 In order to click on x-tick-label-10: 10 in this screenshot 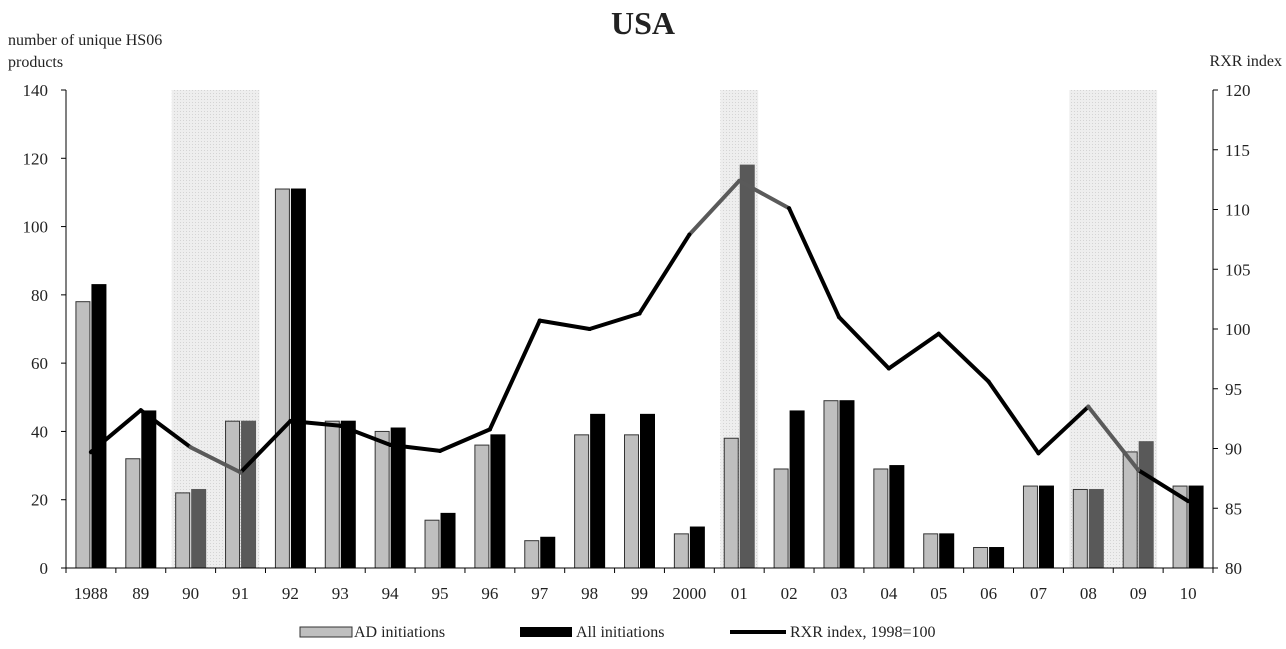, I will do `click(1188, 593)`.